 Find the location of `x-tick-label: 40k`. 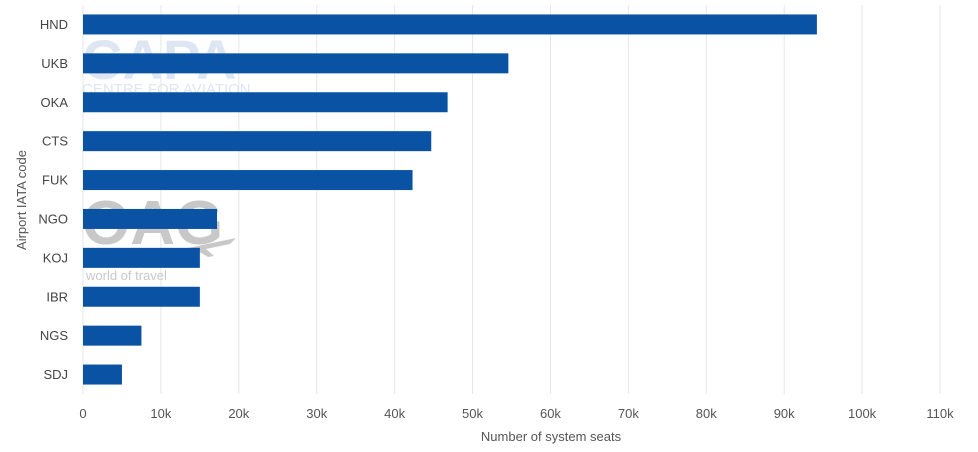

x-tick-label: 40k is located at coordinates (394, 413).